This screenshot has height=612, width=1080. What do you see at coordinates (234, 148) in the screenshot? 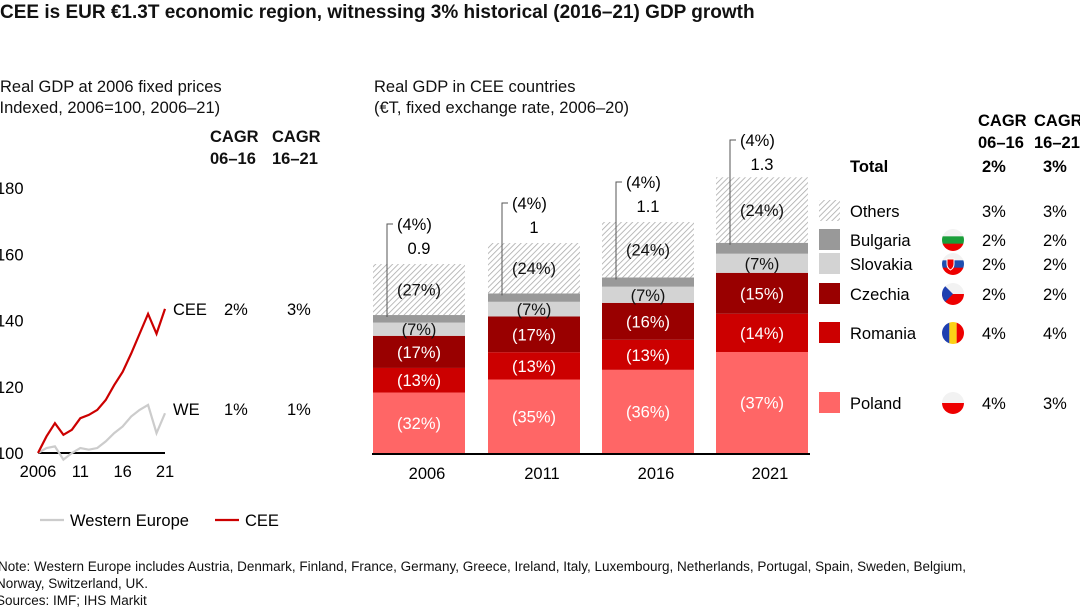
I see `line-cagr-header-1: CAGR 06–16` at bounding box center [234, 148].